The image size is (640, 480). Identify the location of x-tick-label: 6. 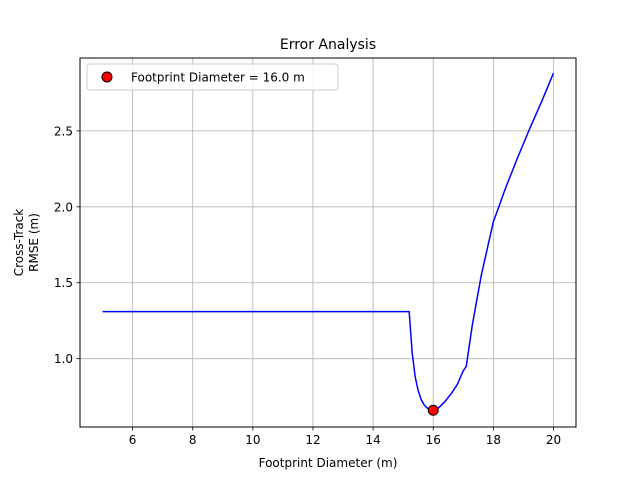
(133, 440).